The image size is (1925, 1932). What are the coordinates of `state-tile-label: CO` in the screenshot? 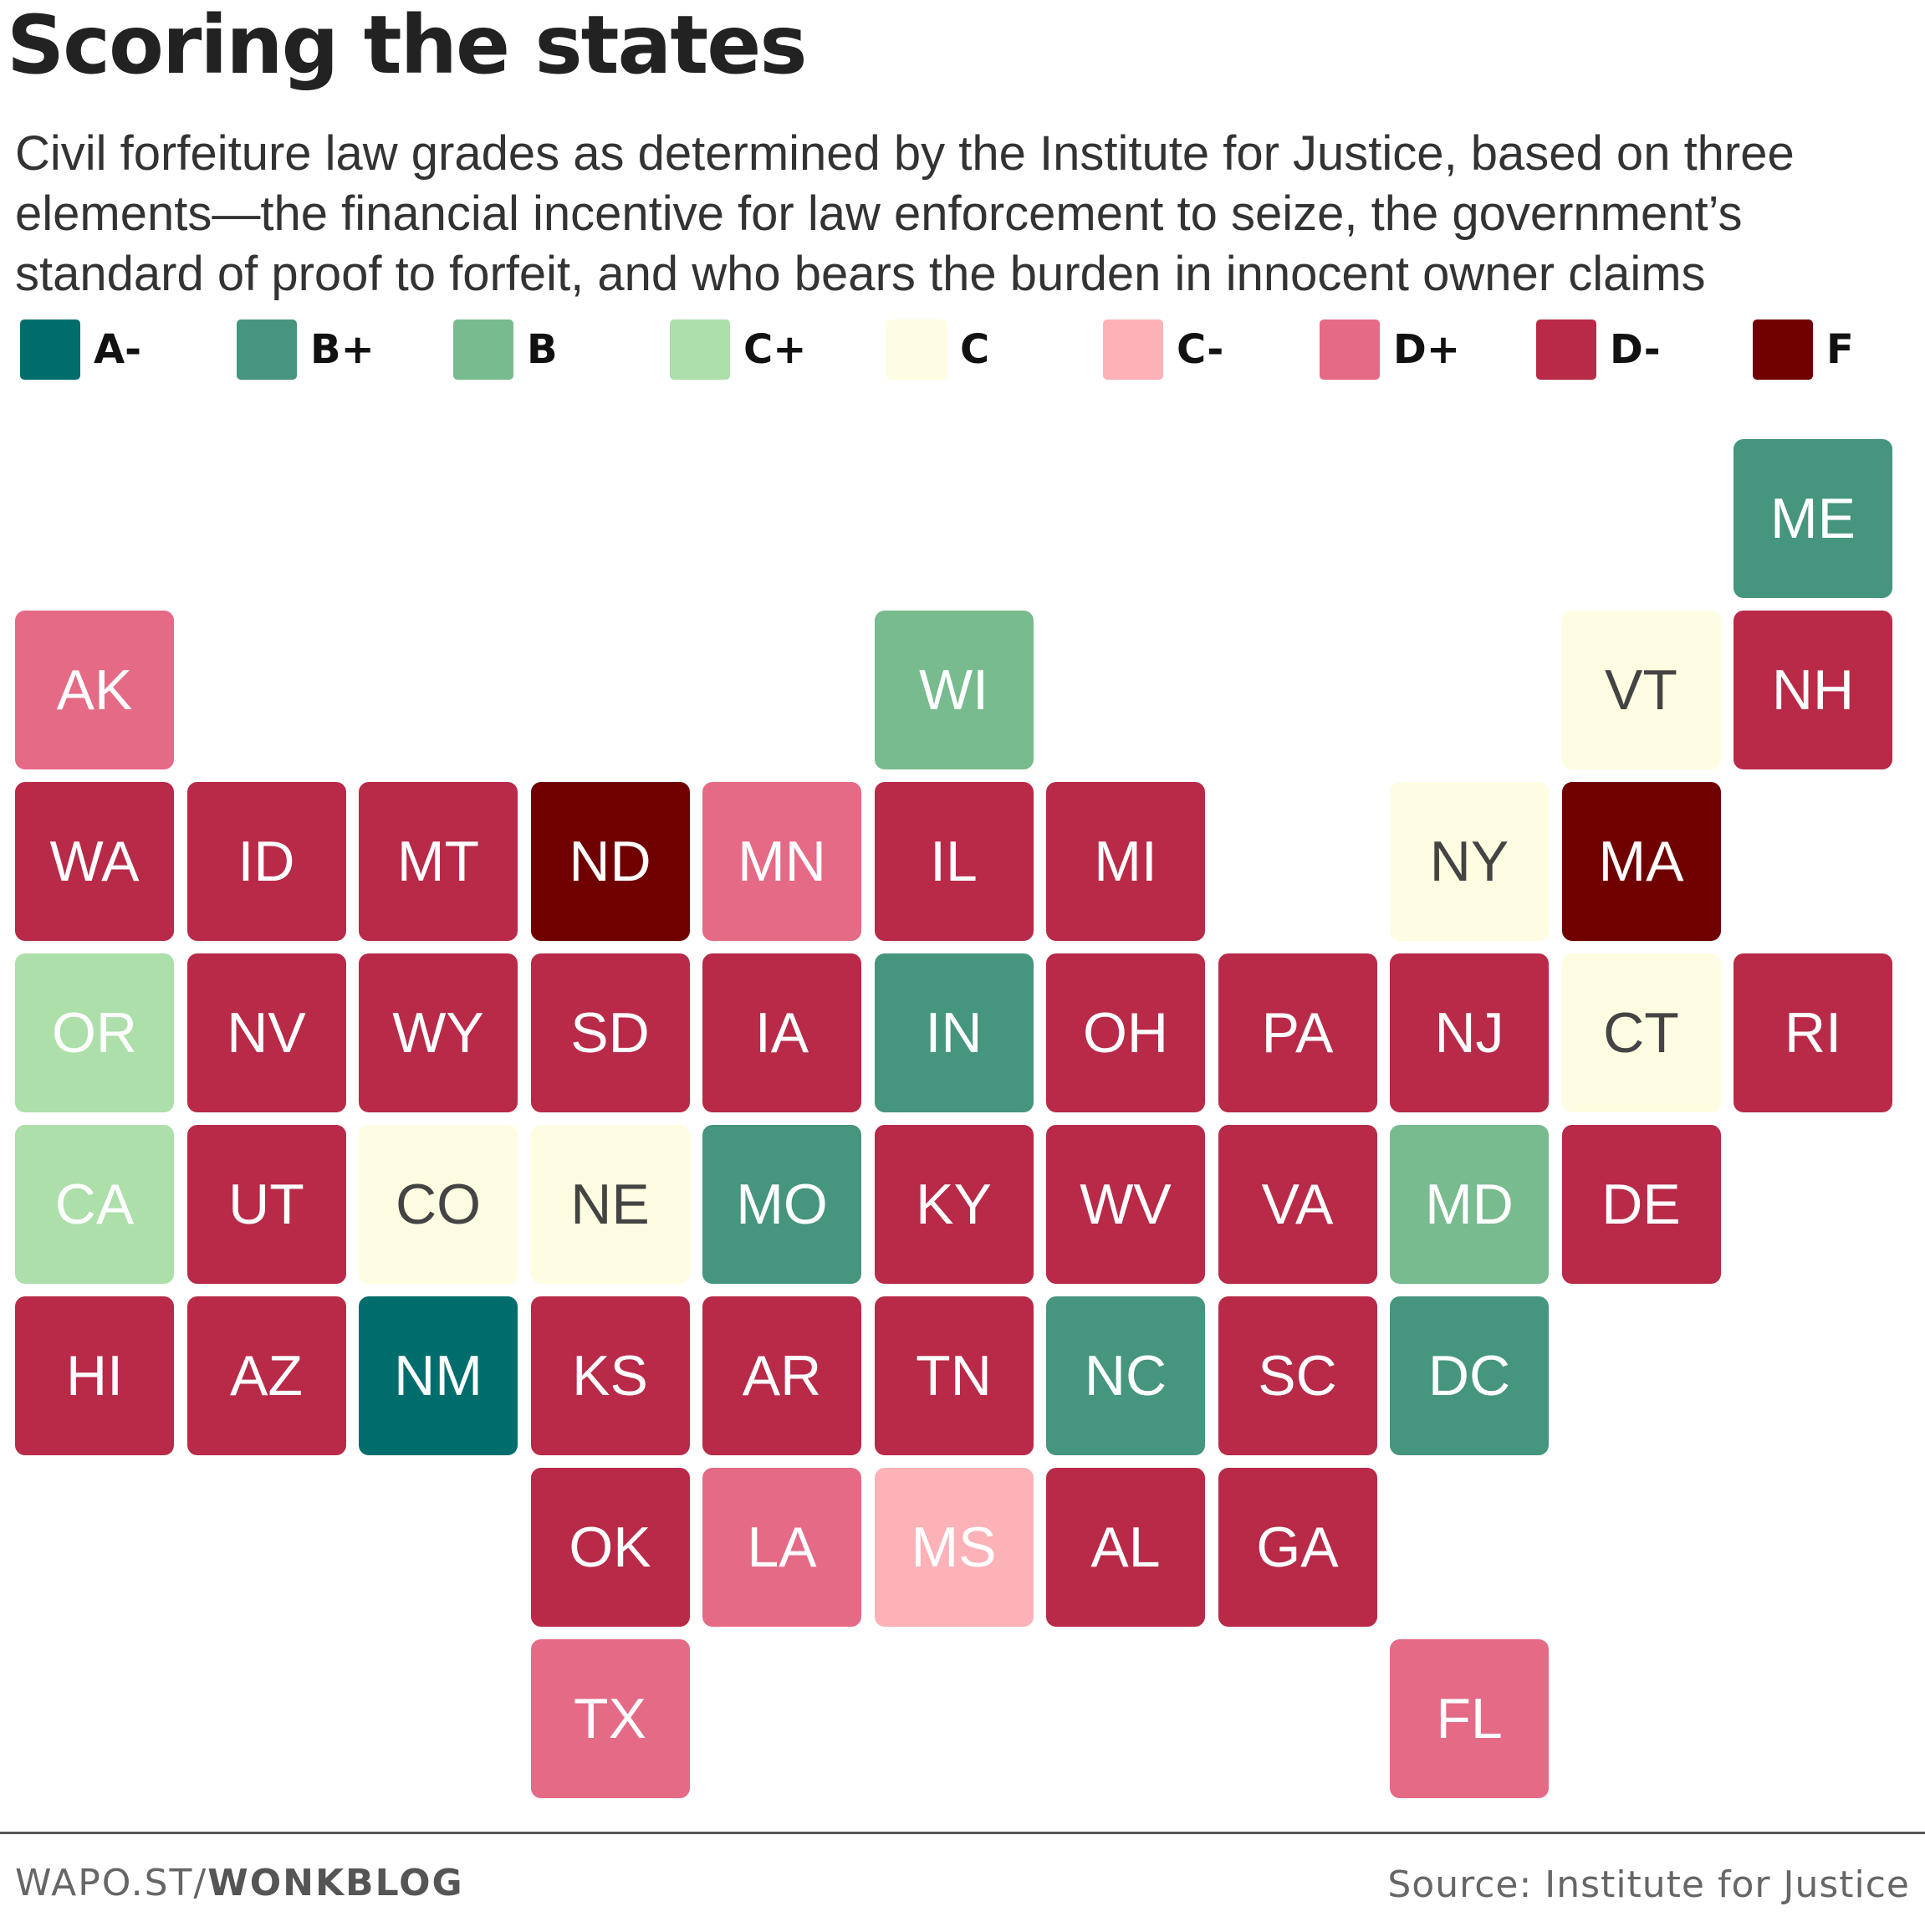 It's located at (439, 1204).